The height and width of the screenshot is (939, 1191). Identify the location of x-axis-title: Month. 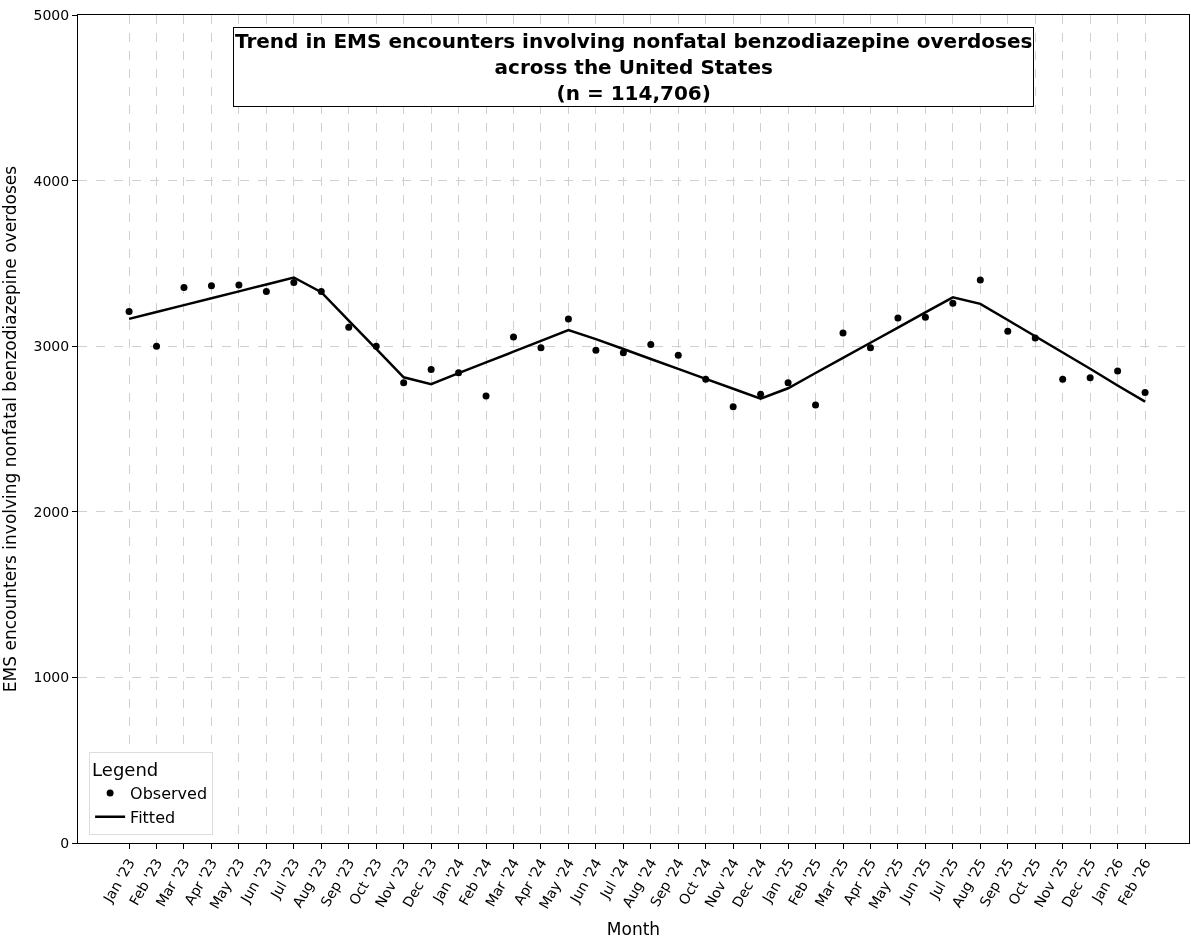
(633, 929).